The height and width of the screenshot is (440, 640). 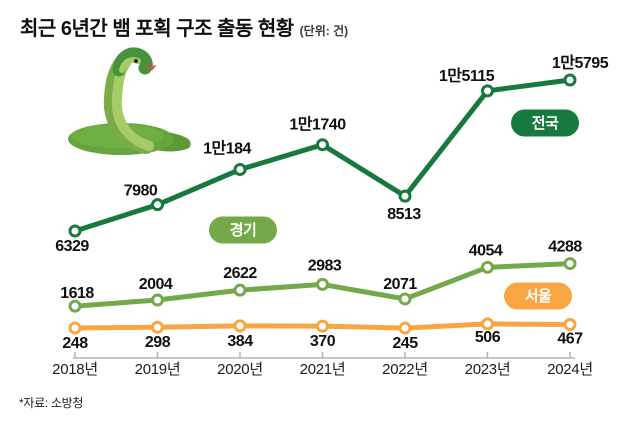 I want to click on seoul-value-label: 384, so click(x=240, y=341).